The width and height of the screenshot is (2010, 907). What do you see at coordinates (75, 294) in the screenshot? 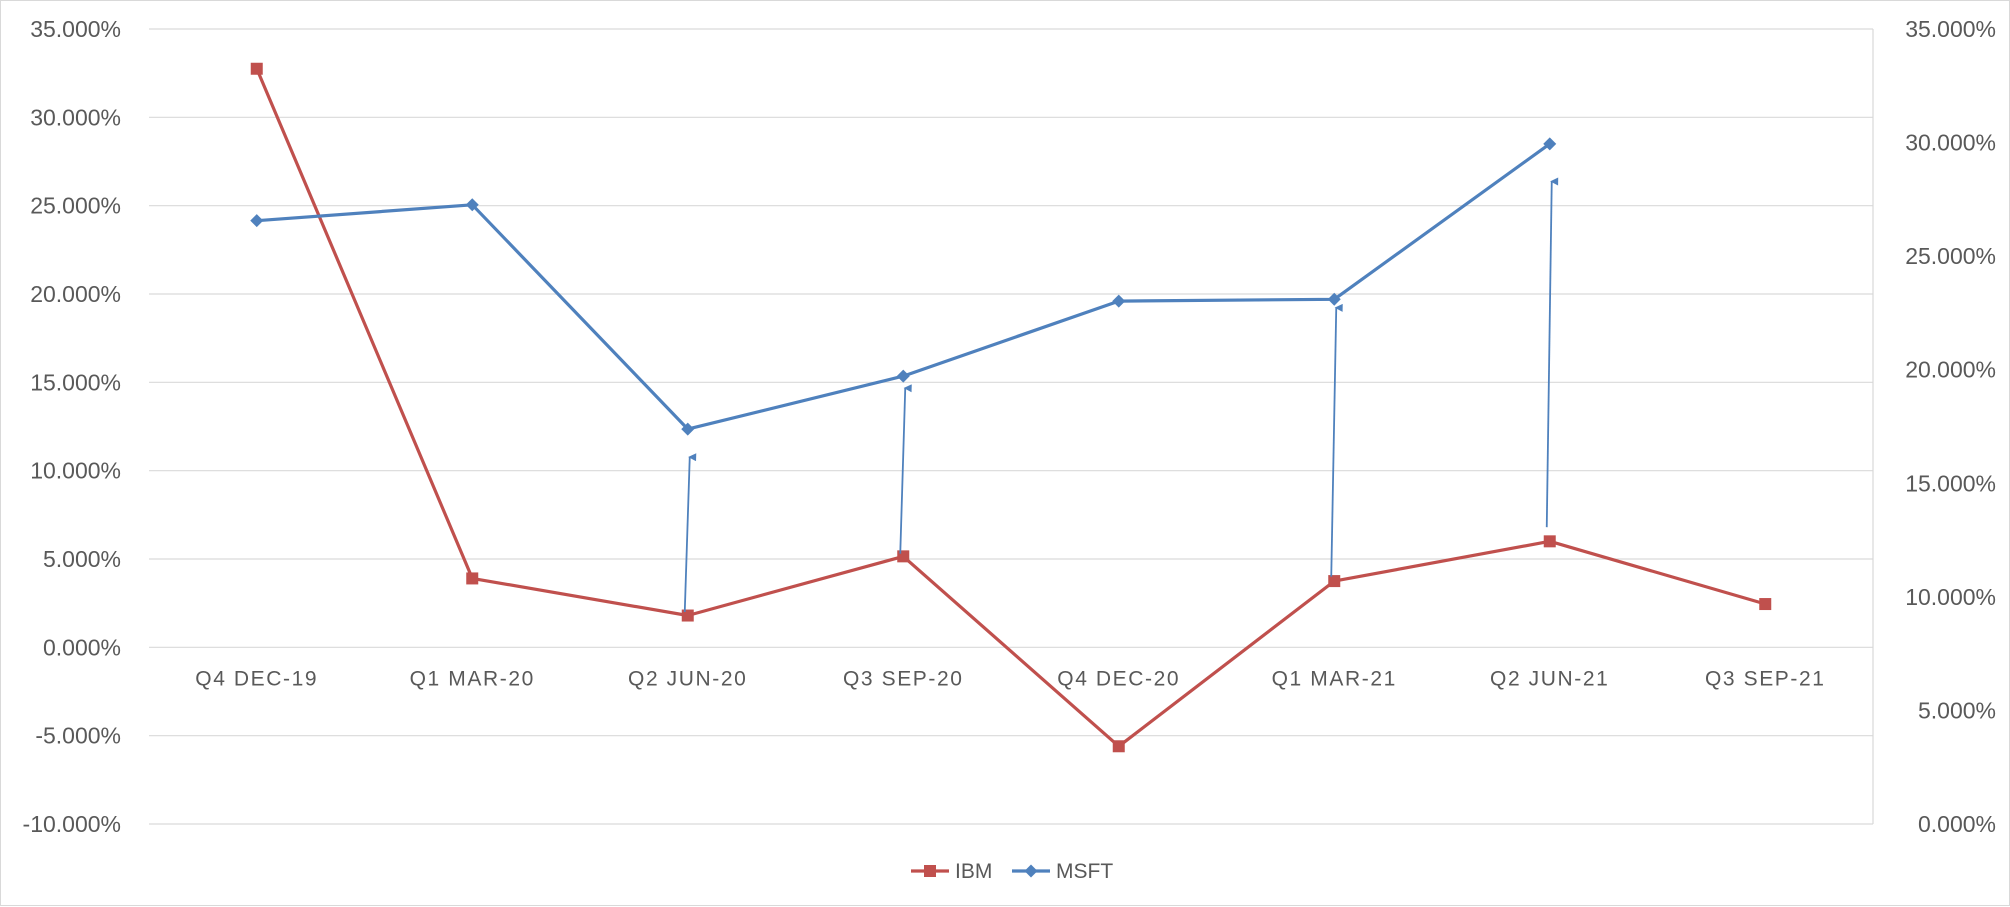
I see `left-tick-label: 20.000%` at bounding box center [75, 294].